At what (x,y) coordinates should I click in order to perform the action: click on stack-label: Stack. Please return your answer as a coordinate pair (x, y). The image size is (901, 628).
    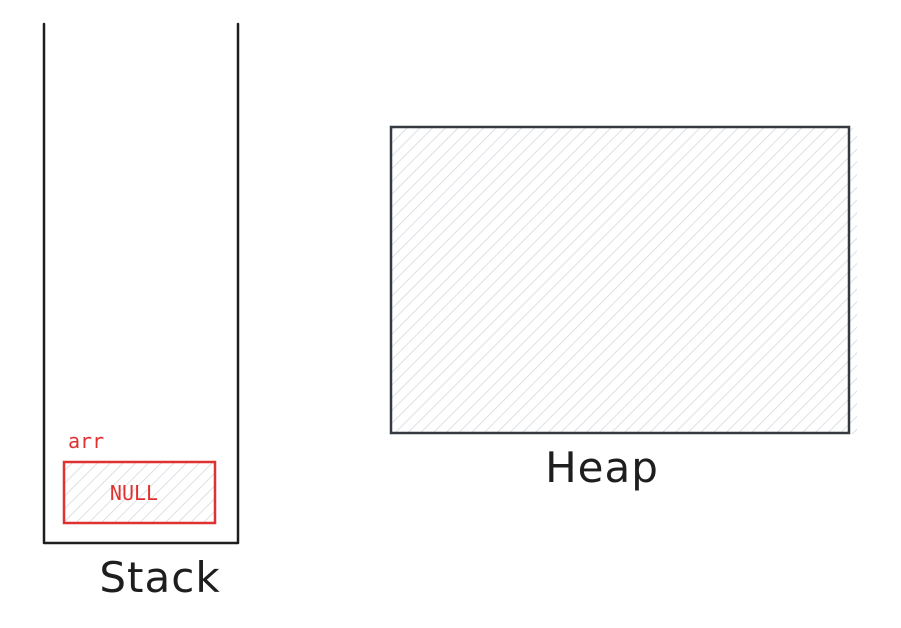
    Looking at the image, I should click on (159, 577).